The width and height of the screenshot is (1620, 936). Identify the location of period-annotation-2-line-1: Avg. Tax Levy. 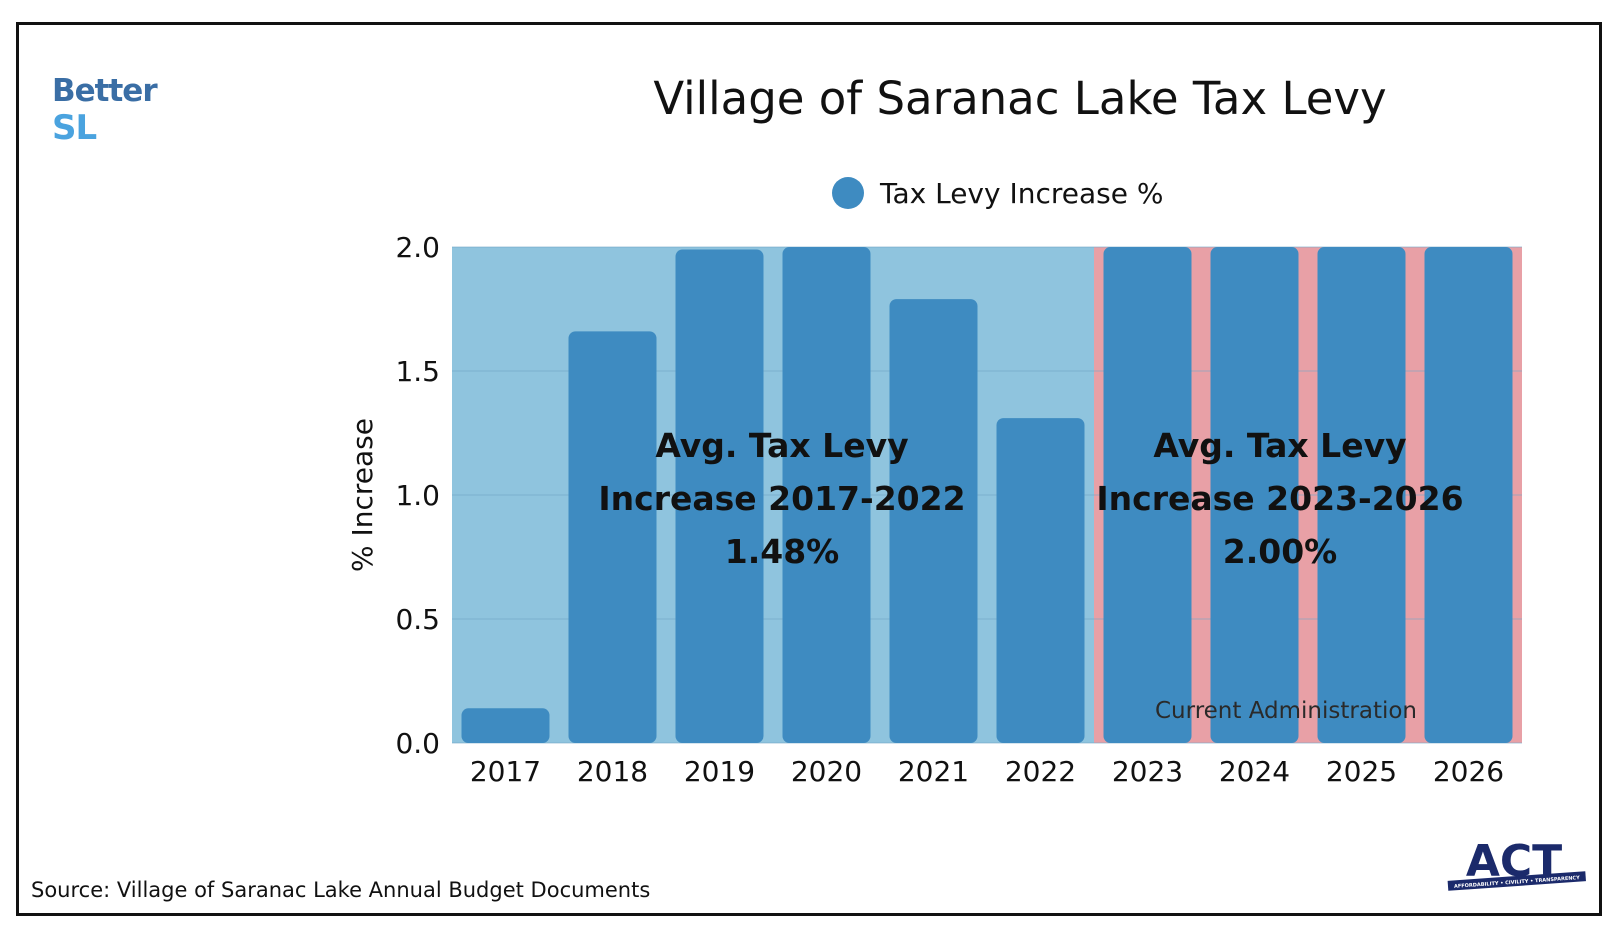
(1279, 445).